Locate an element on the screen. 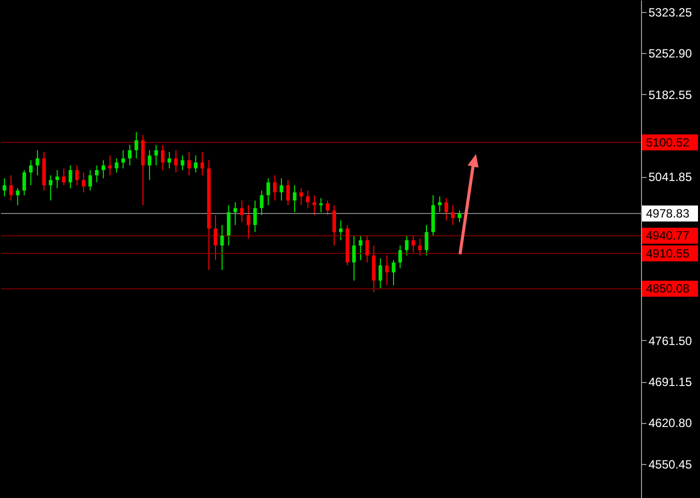 The height and width of the screenshot is (498, 700). ref-line-label: 4910.55 is located at coordinates (668, 253).